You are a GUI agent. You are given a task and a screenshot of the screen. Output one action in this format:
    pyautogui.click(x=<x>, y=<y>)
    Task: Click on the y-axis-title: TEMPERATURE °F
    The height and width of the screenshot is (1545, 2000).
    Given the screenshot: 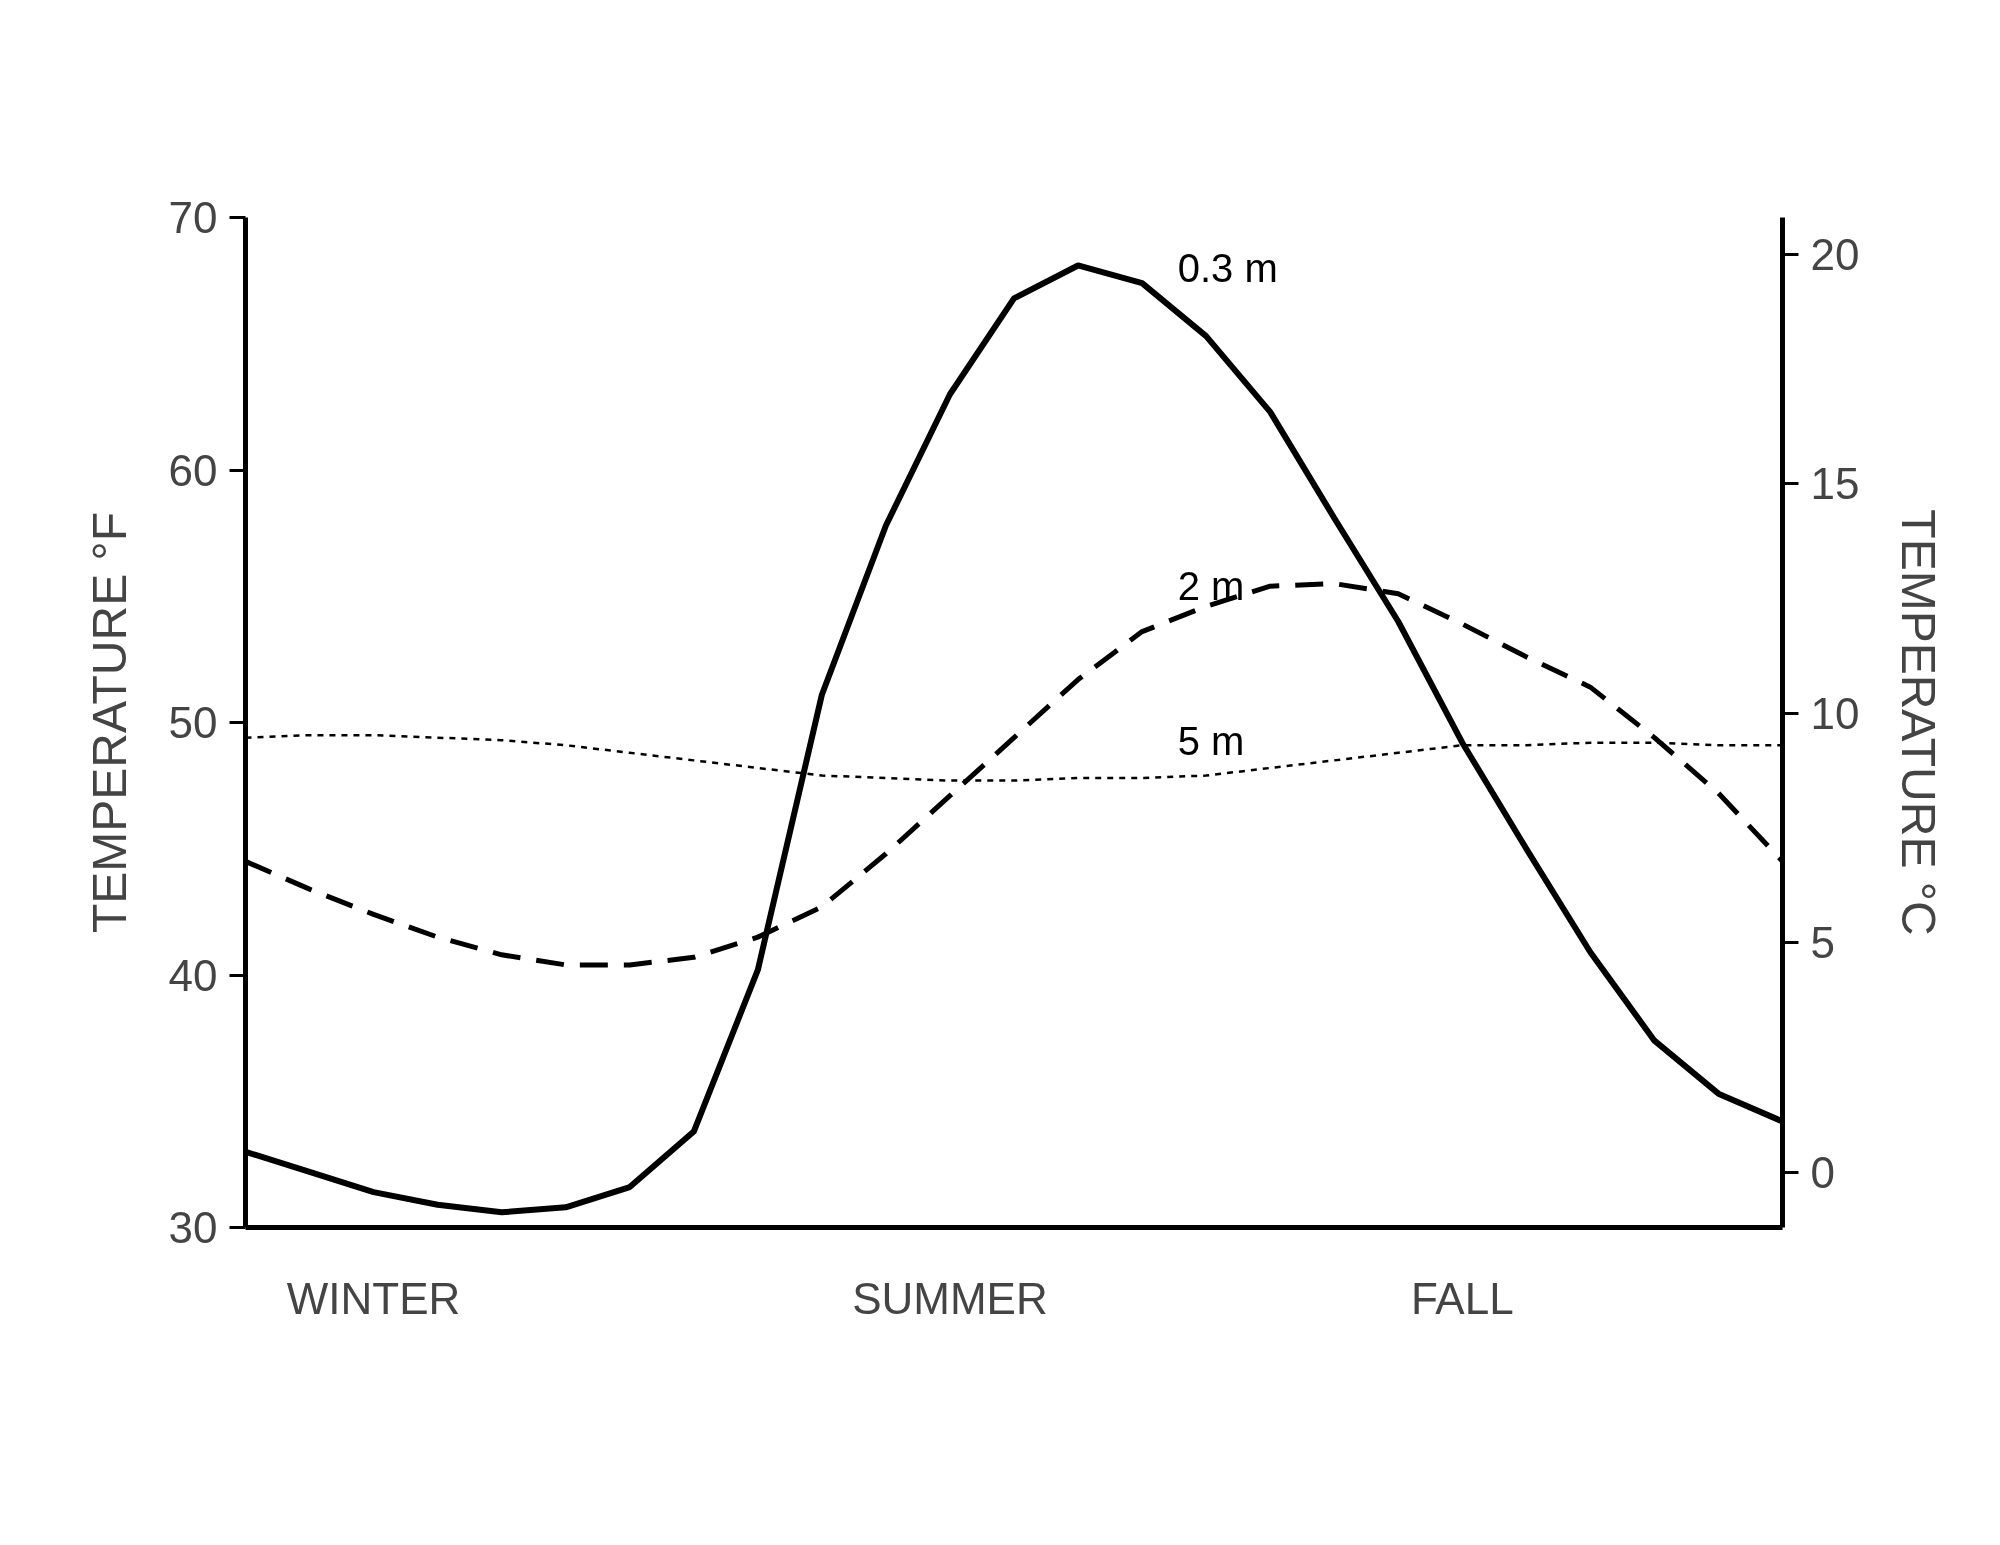 What is the action you would take?
    pyautogui.click(x=109, y=722)
    